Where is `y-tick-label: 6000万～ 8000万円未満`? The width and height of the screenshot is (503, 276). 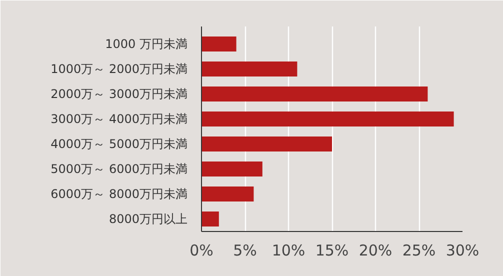
y-tick-label: 6000万～ 8000万円未満 is located at coordinates (119, 194).